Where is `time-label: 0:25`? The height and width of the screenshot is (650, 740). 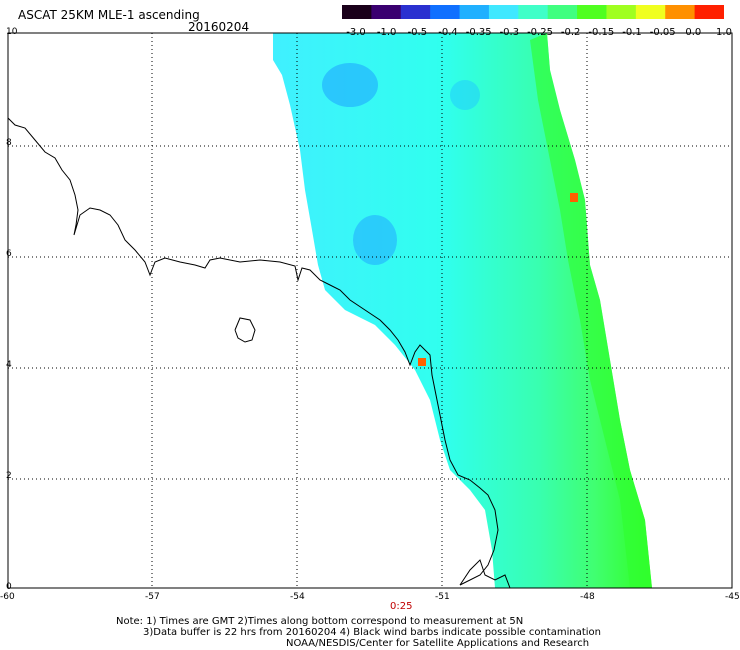
time-label: 0:25 is located at coordinates (401, 606).